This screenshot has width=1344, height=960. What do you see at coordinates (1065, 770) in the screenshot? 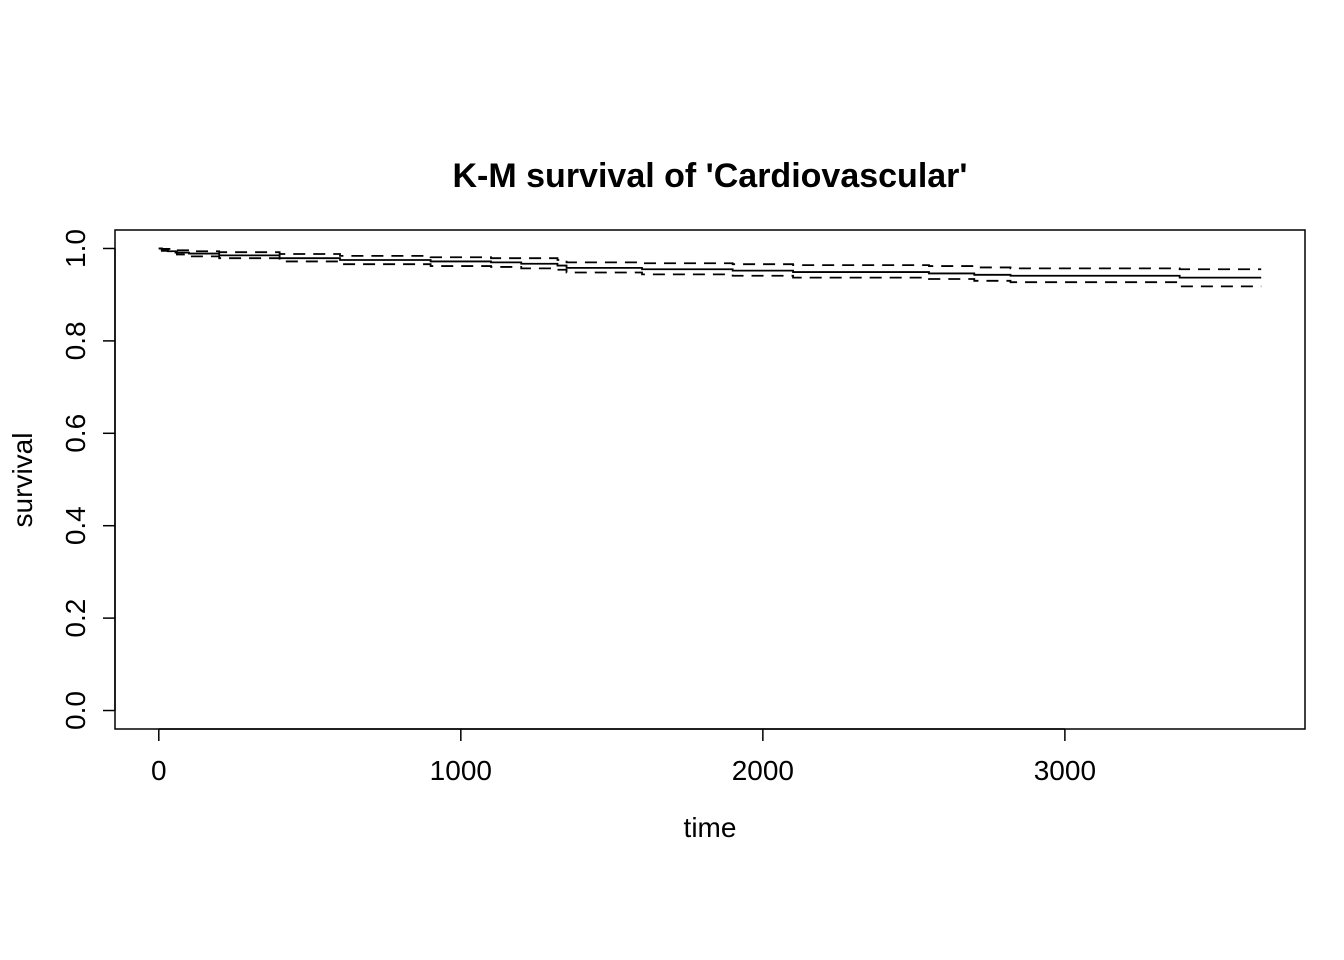
I see `x-tick-label: 3000` at bounding box center [1065, 770].